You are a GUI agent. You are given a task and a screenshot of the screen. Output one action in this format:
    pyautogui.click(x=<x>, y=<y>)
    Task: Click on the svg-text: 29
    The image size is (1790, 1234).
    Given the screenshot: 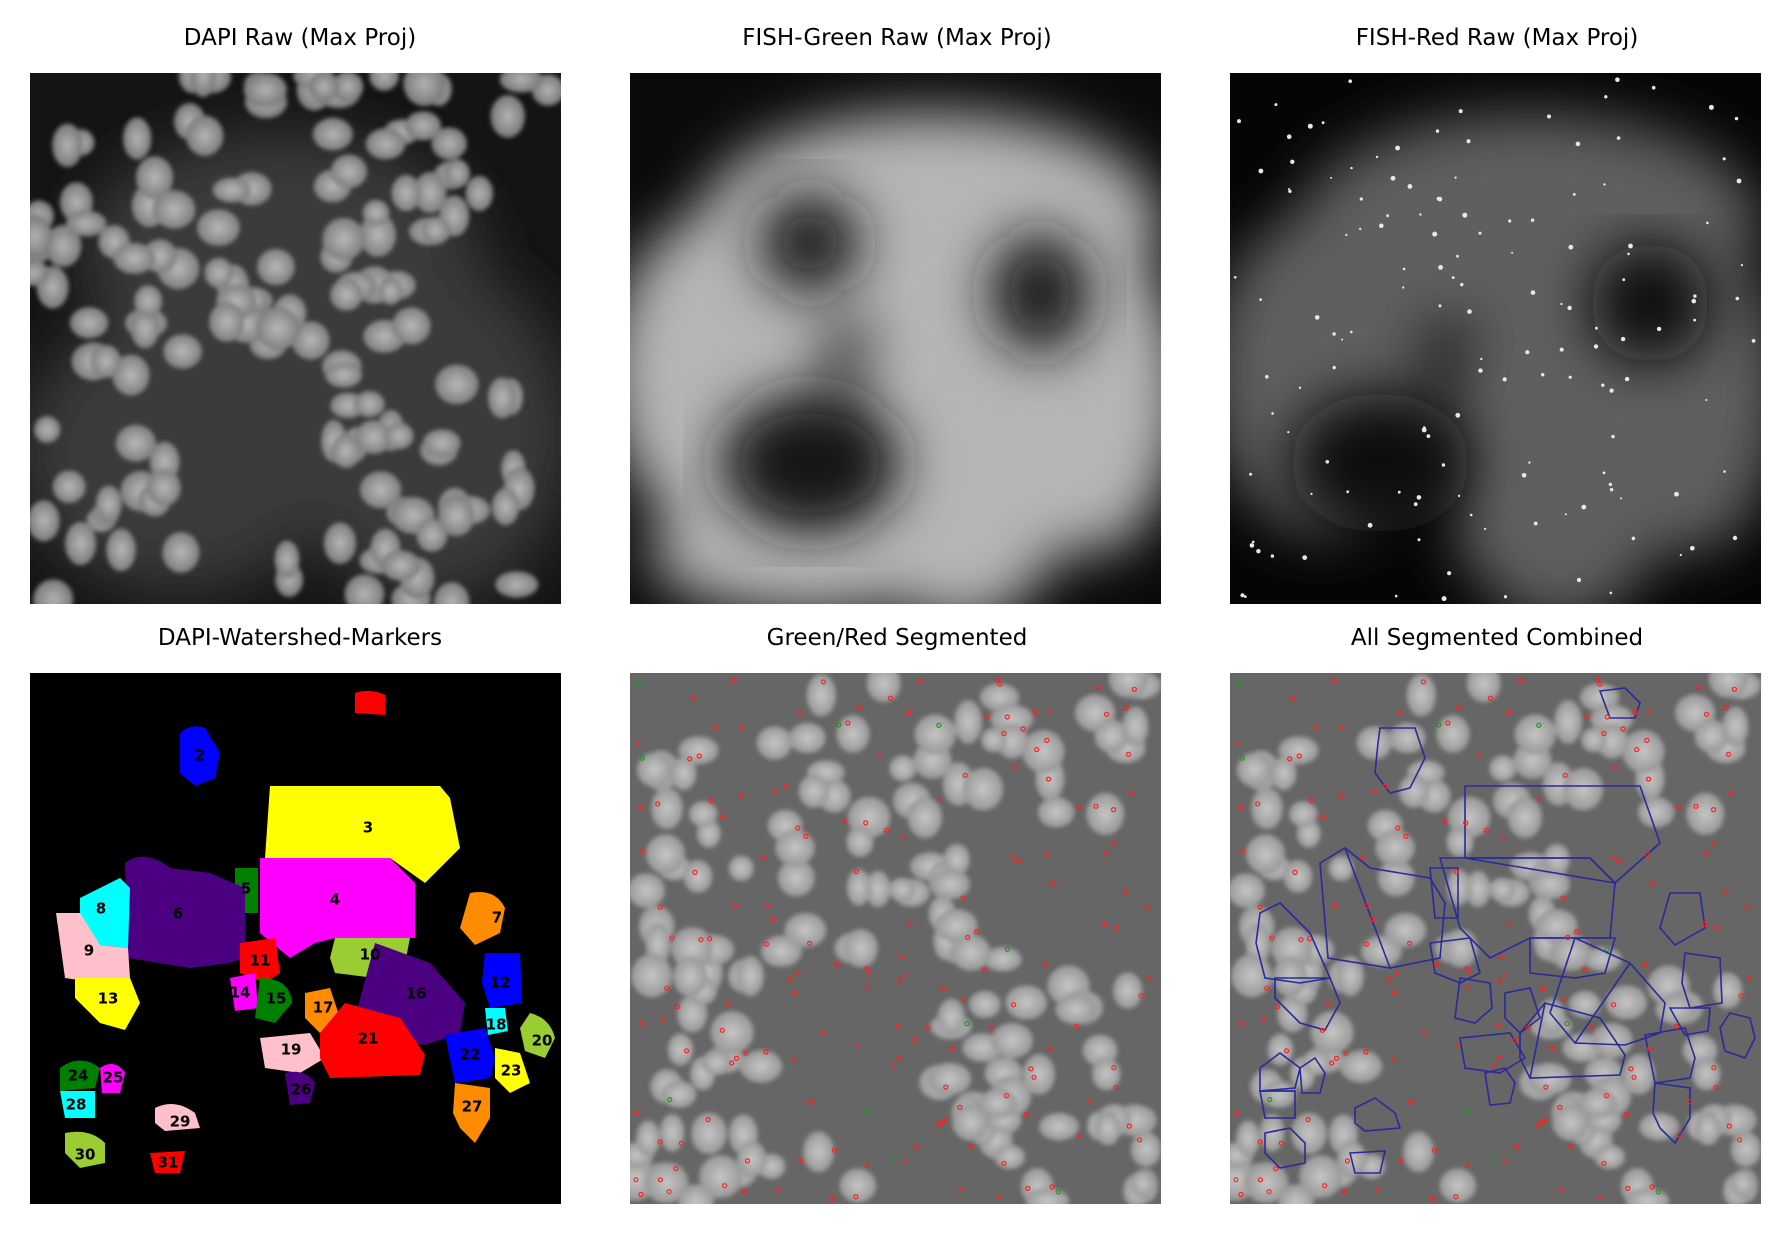 What is the action you would take?
    pyautogui.click(x=180, y=1122)
    